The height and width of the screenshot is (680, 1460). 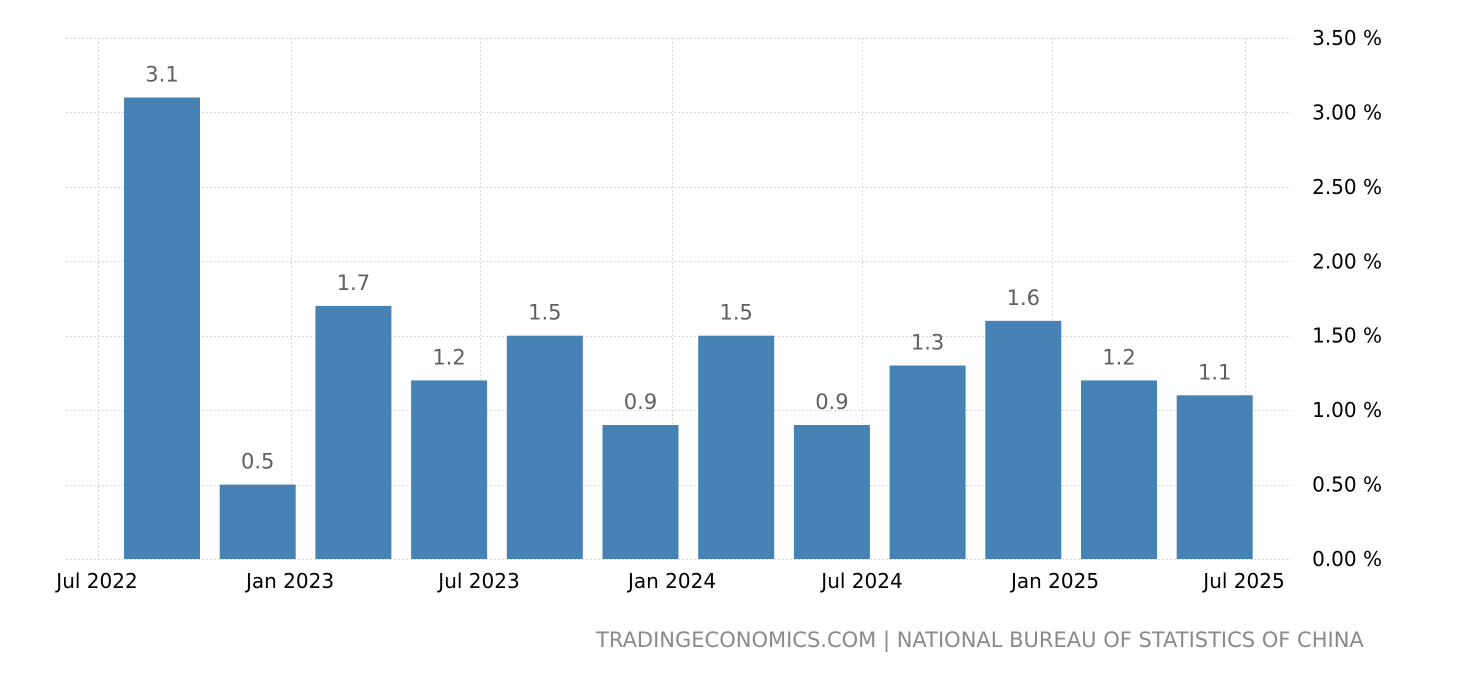 I want to click on y-tick-label: 1.50 %, so click(x=1347, y=336).